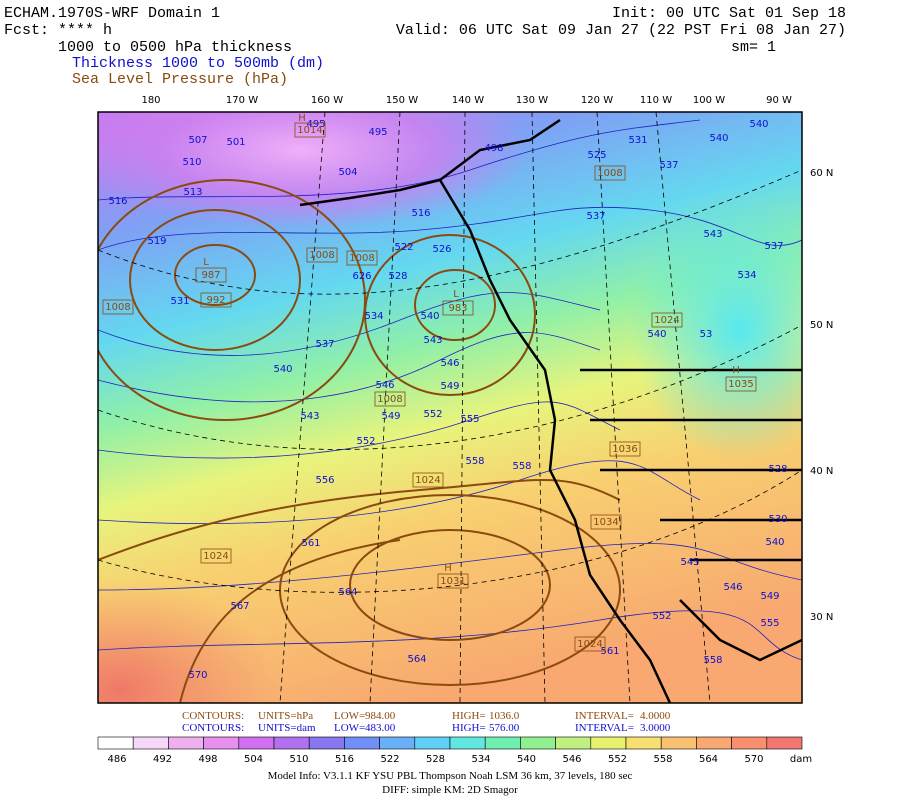 The image size is (900, 800). Describe the element at coordinates (285, 716) in the screenshot. I see `pressure-contour-info: UNITS=hPa` at that location.